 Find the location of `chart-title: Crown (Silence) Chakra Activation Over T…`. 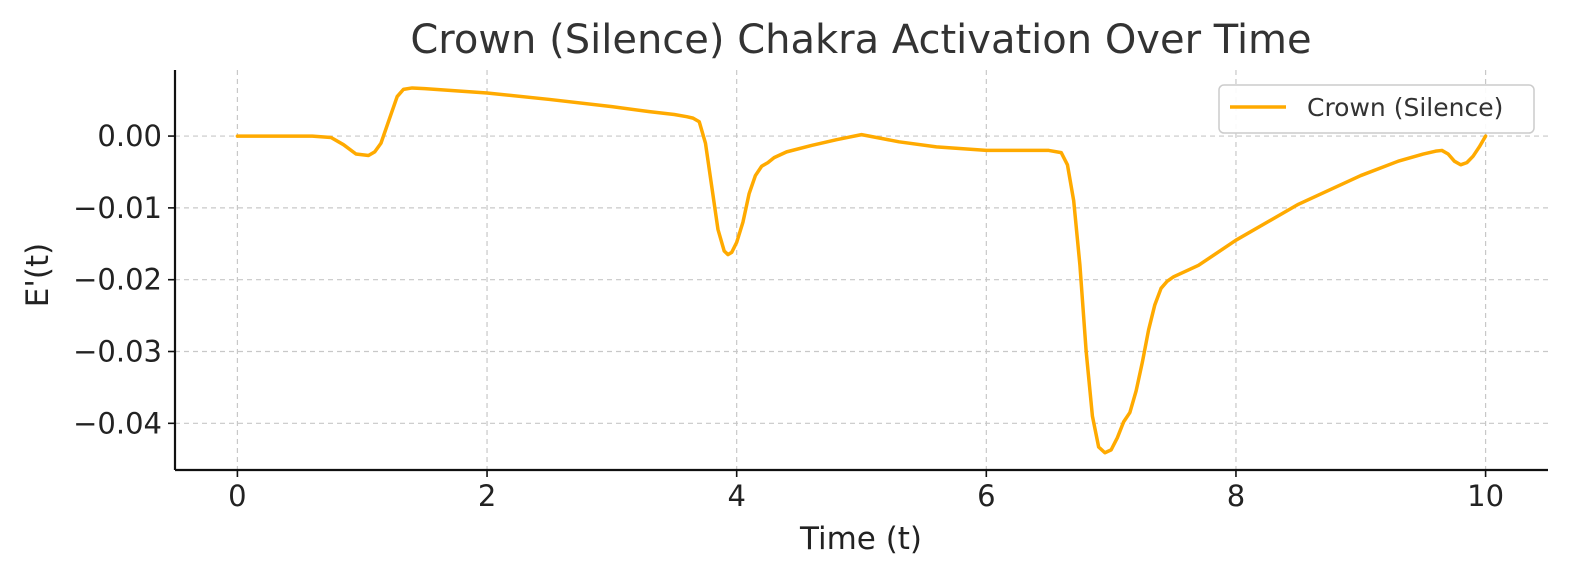

chart-title: Crown (Silence) Chakra Activation Over T… is located at coordinates (860, 40).